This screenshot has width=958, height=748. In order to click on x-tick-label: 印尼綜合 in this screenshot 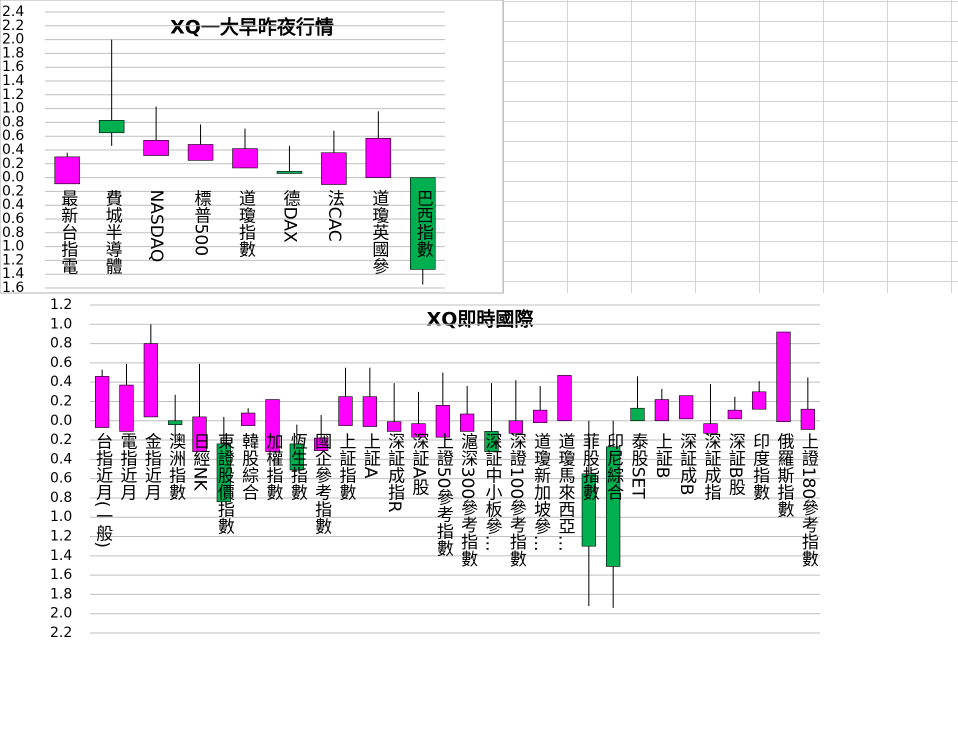, I will do `click(613, 467)`.